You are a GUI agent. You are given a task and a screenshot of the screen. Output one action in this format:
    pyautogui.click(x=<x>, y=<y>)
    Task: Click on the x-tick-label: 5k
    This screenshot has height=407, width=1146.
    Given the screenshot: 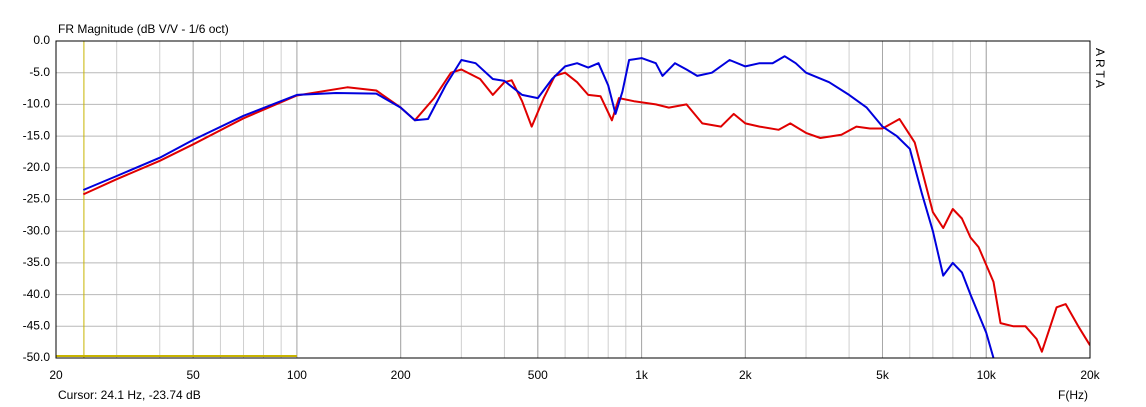 What is the action you would take?
    pyautogui.click(x=883, y=375)
    